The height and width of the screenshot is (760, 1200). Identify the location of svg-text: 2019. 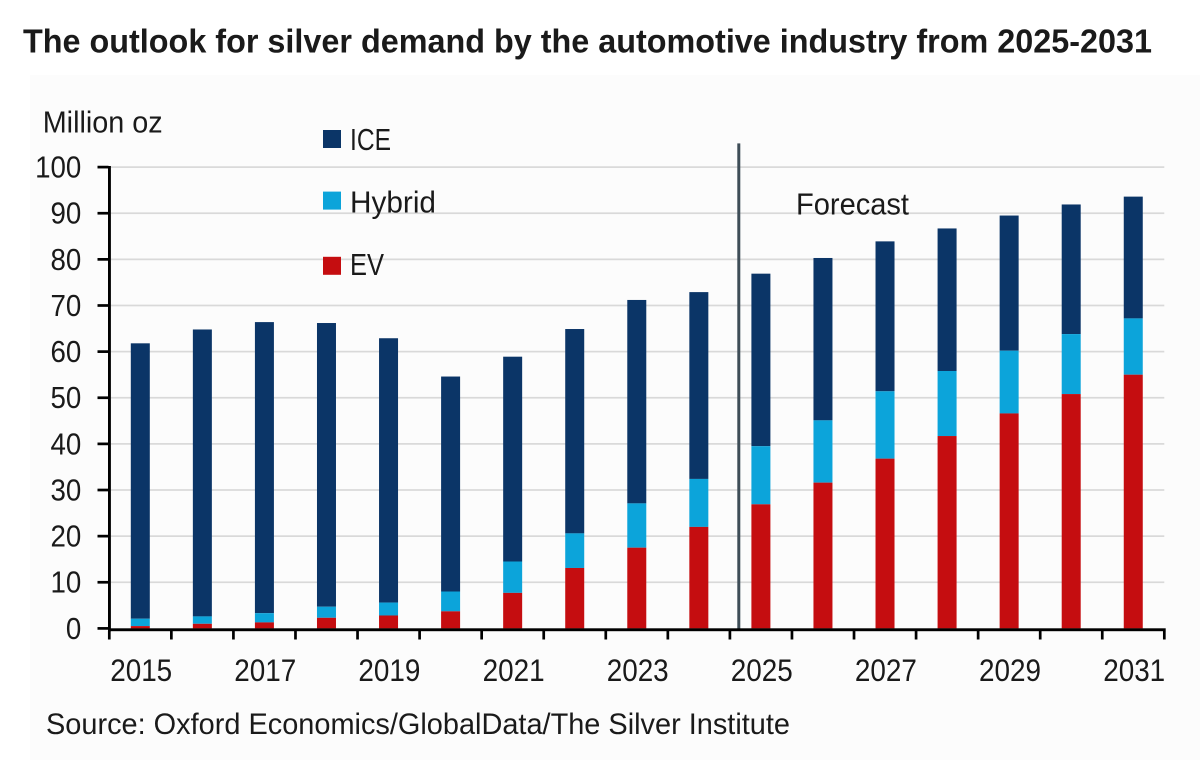
(389, 670).